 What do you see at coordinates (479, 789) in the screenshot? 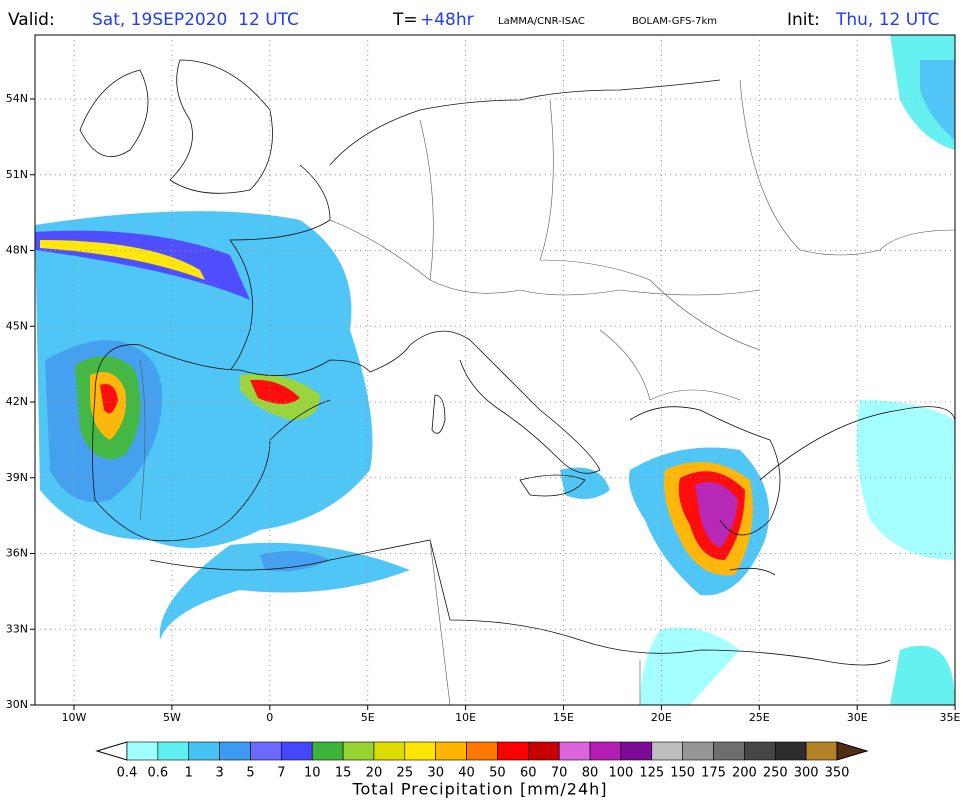
I see `colorbar-title: Total Precipitation [mm/24h]` at bounding box center [479, 789].